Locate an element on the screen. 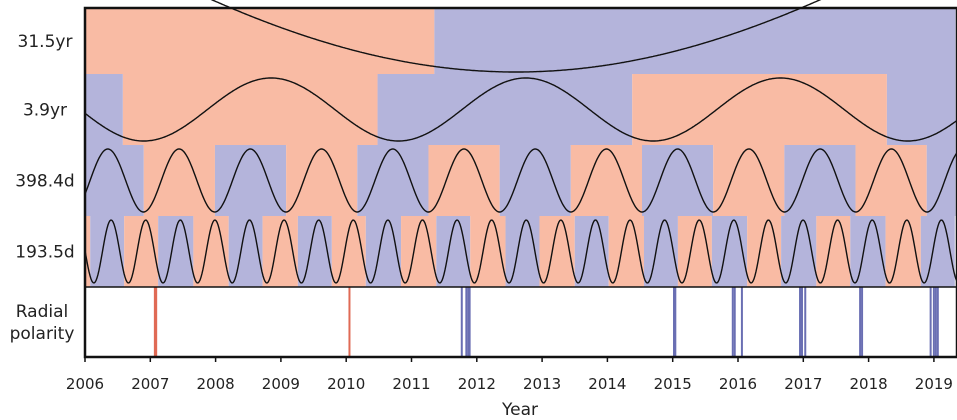  x-tick-label-2019: 2019 is located at coordinates (934, 384).